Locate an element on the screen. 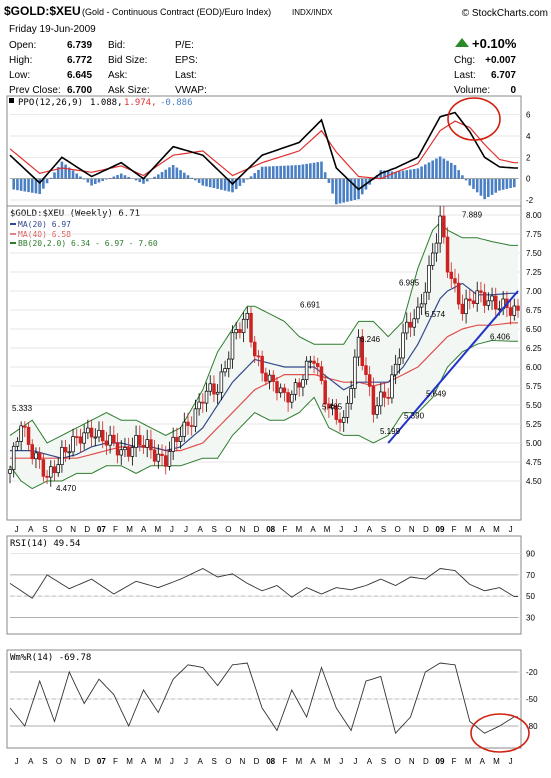  price-tick-label: 4.75 is located at coordinates (534, 462).